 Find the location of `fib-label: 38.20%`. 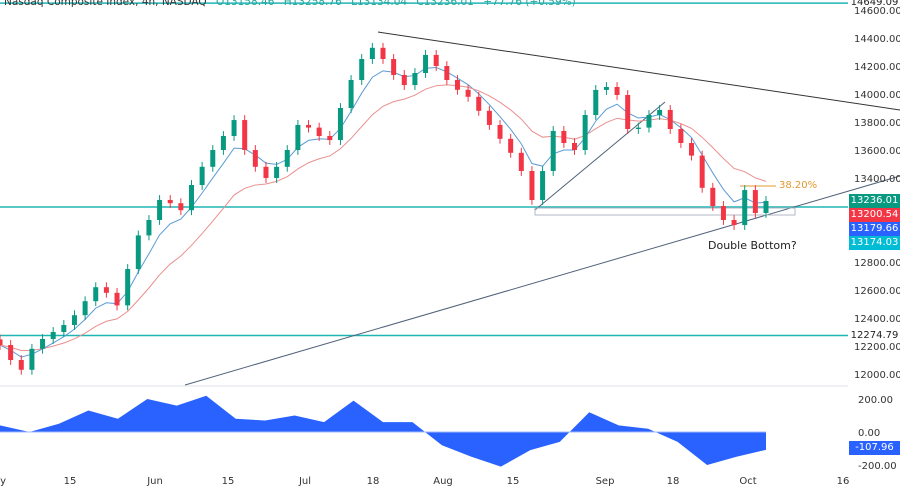

fib-label: 38.20% is located at coordinates (798, 185).